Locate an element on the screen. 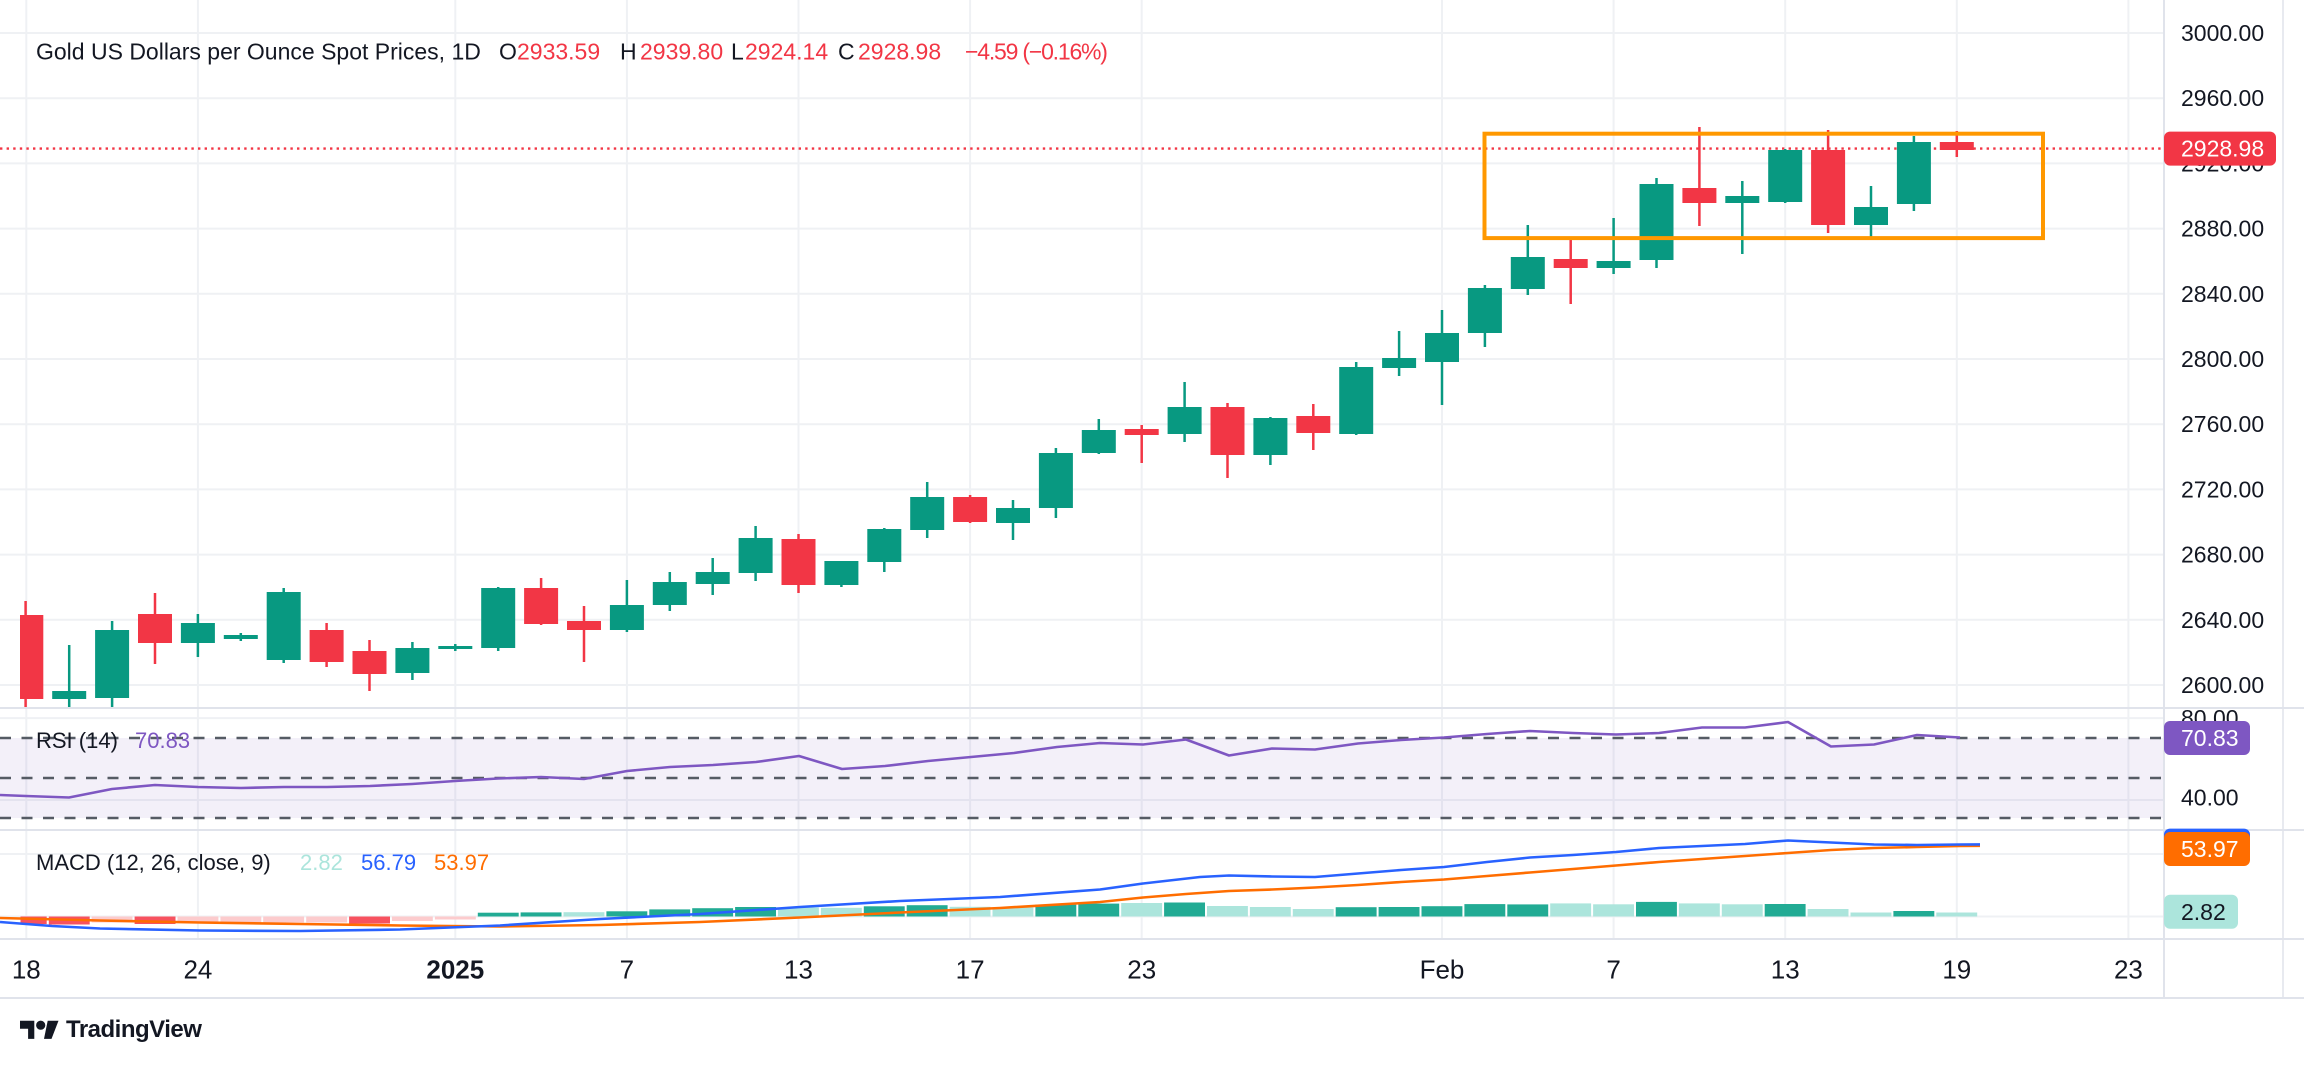 This screenshot has width=2304, height=1071. svg-text:RSI (14)70.83: RSI (14) 70.83 is located at coordinates (113, 740).